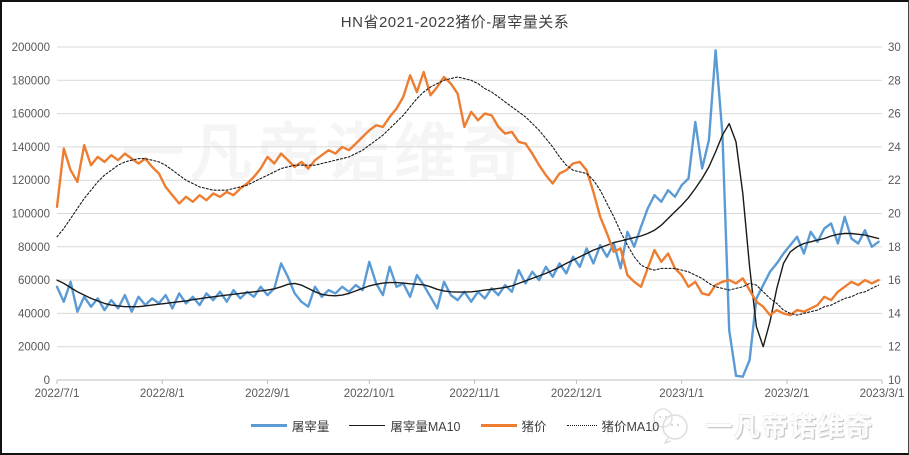 The image size is (909, 455). What do you see at coordinates (894, 314) in the screenshot?
I see `y-right-axis-label: 14` at bounding box center [894, 314].